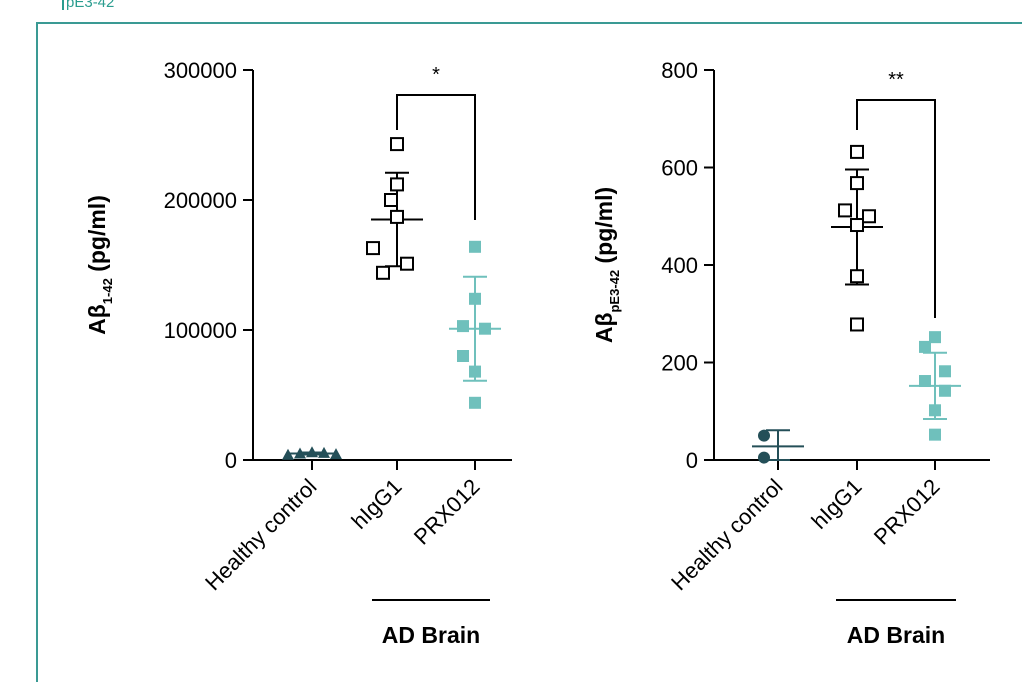 Image resolution: width=1024 pixels, height=682 pixels. Describe the element at coordinates (679, 363) in the screenshot. I see `y-tick-label: 200` at that location.